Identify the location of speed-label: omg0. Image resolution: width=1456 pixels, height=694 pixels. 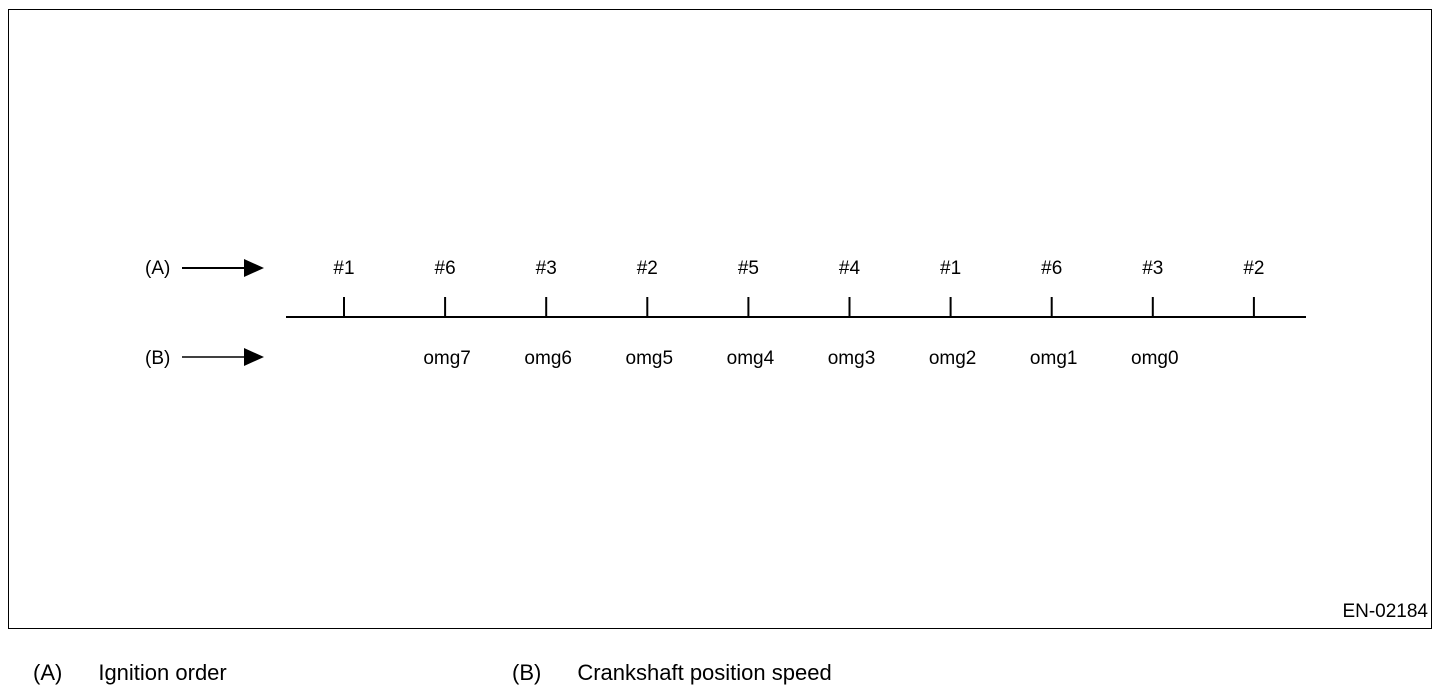
(1155, 358).